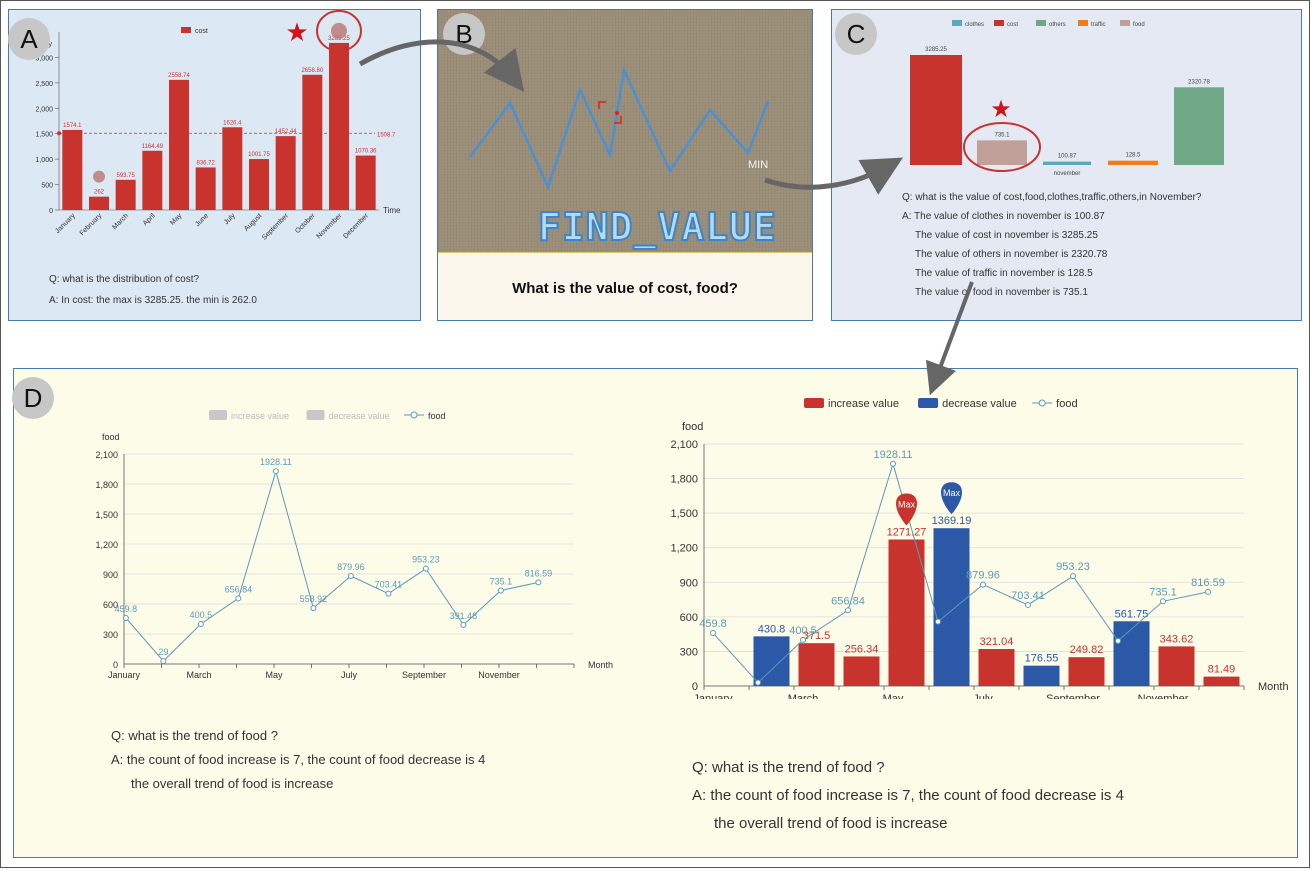  What do you see at coordinates (936, 50) in the screenshot?
I see `c-bar-label: 3285.25` at bounding box center [936, 50].